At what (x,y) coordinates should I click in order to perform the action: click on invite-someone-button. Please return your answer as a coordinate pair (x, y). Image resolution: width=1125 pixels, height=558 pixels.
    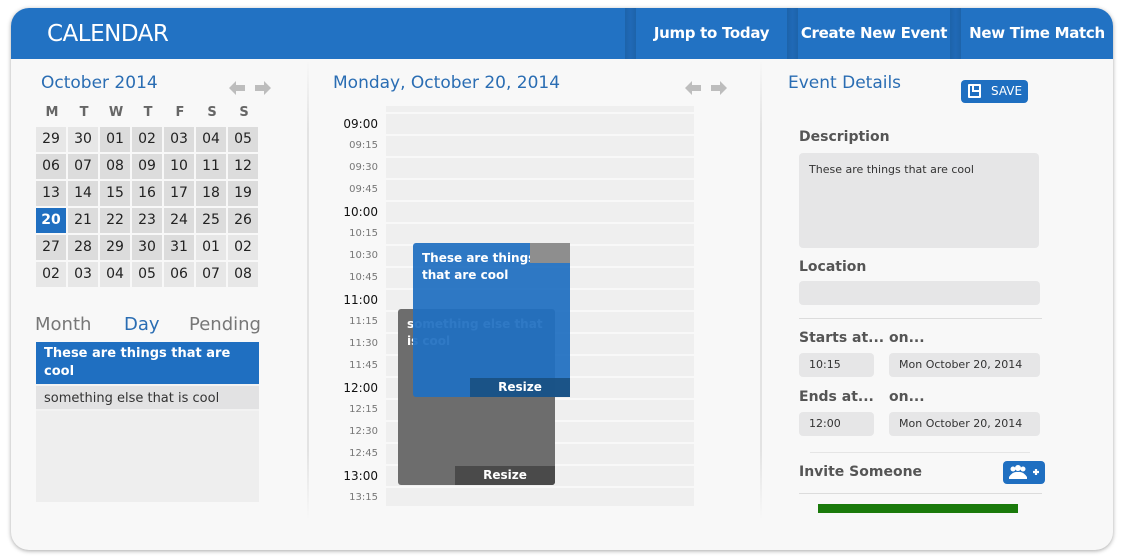
    Looking at the image, I should click on (1024, 472).